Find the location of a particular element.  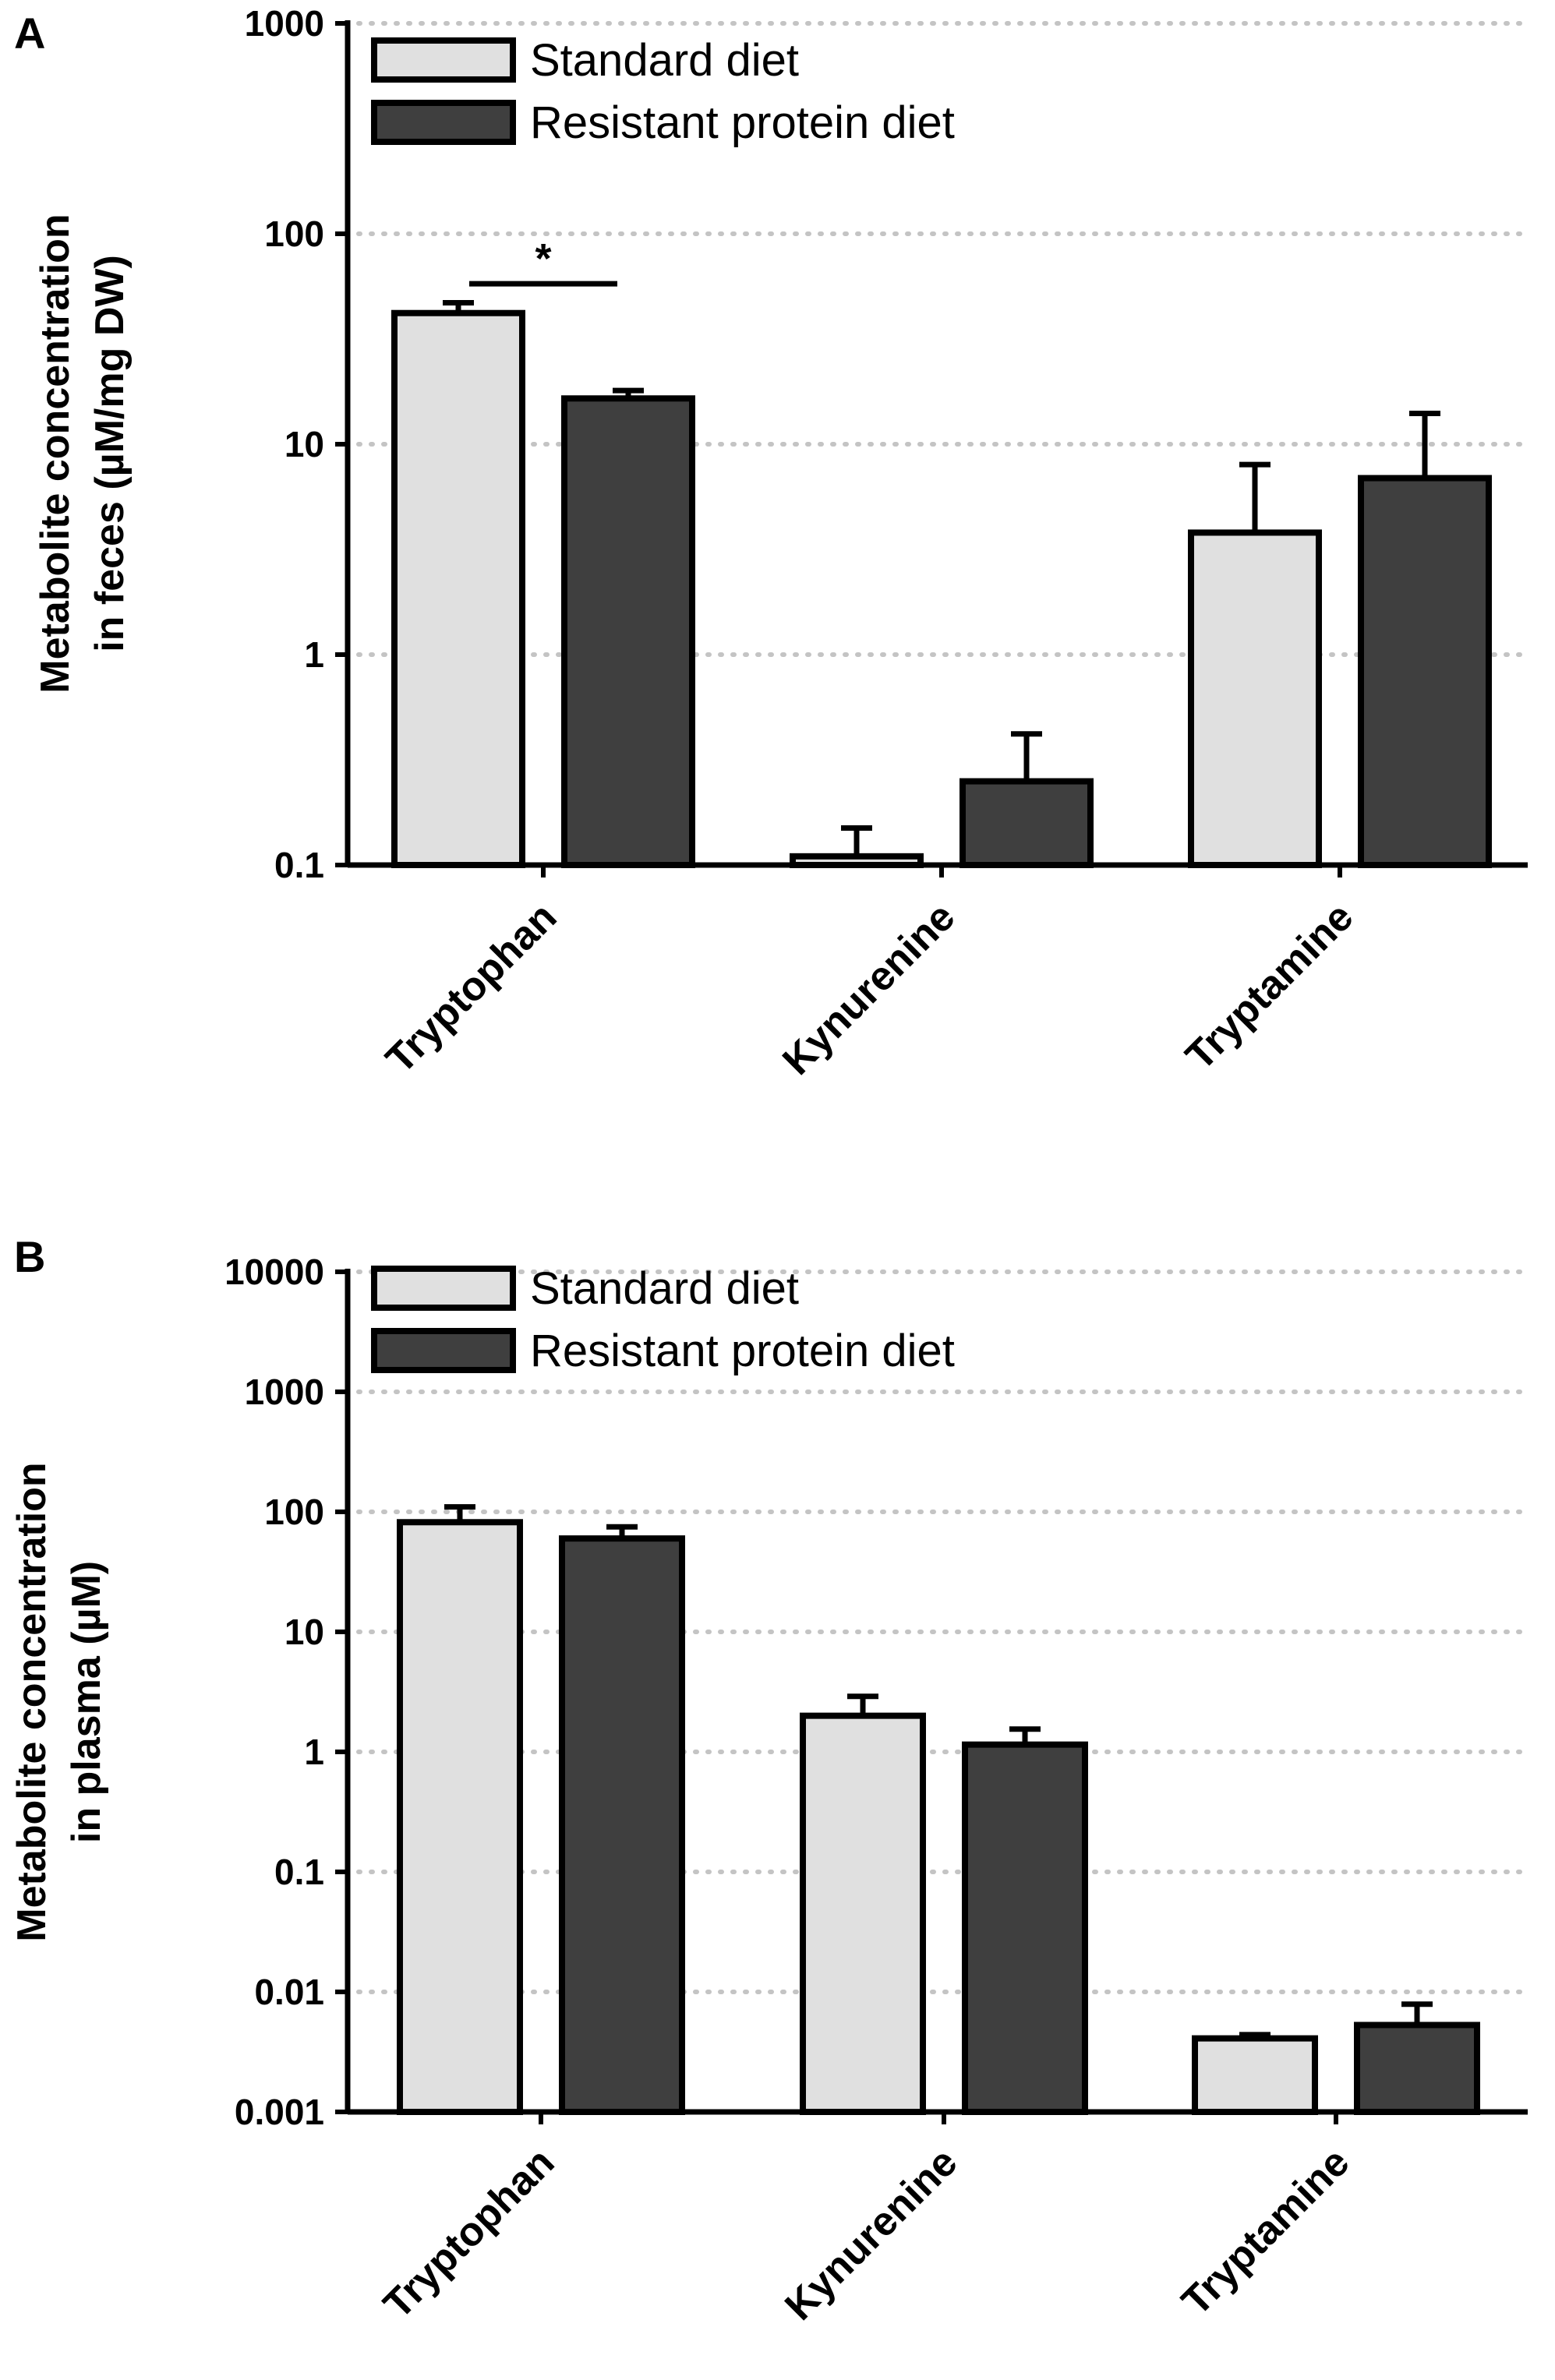

y-axis-title-line: in plasma (µM) is located at coordinates (86, 1702).